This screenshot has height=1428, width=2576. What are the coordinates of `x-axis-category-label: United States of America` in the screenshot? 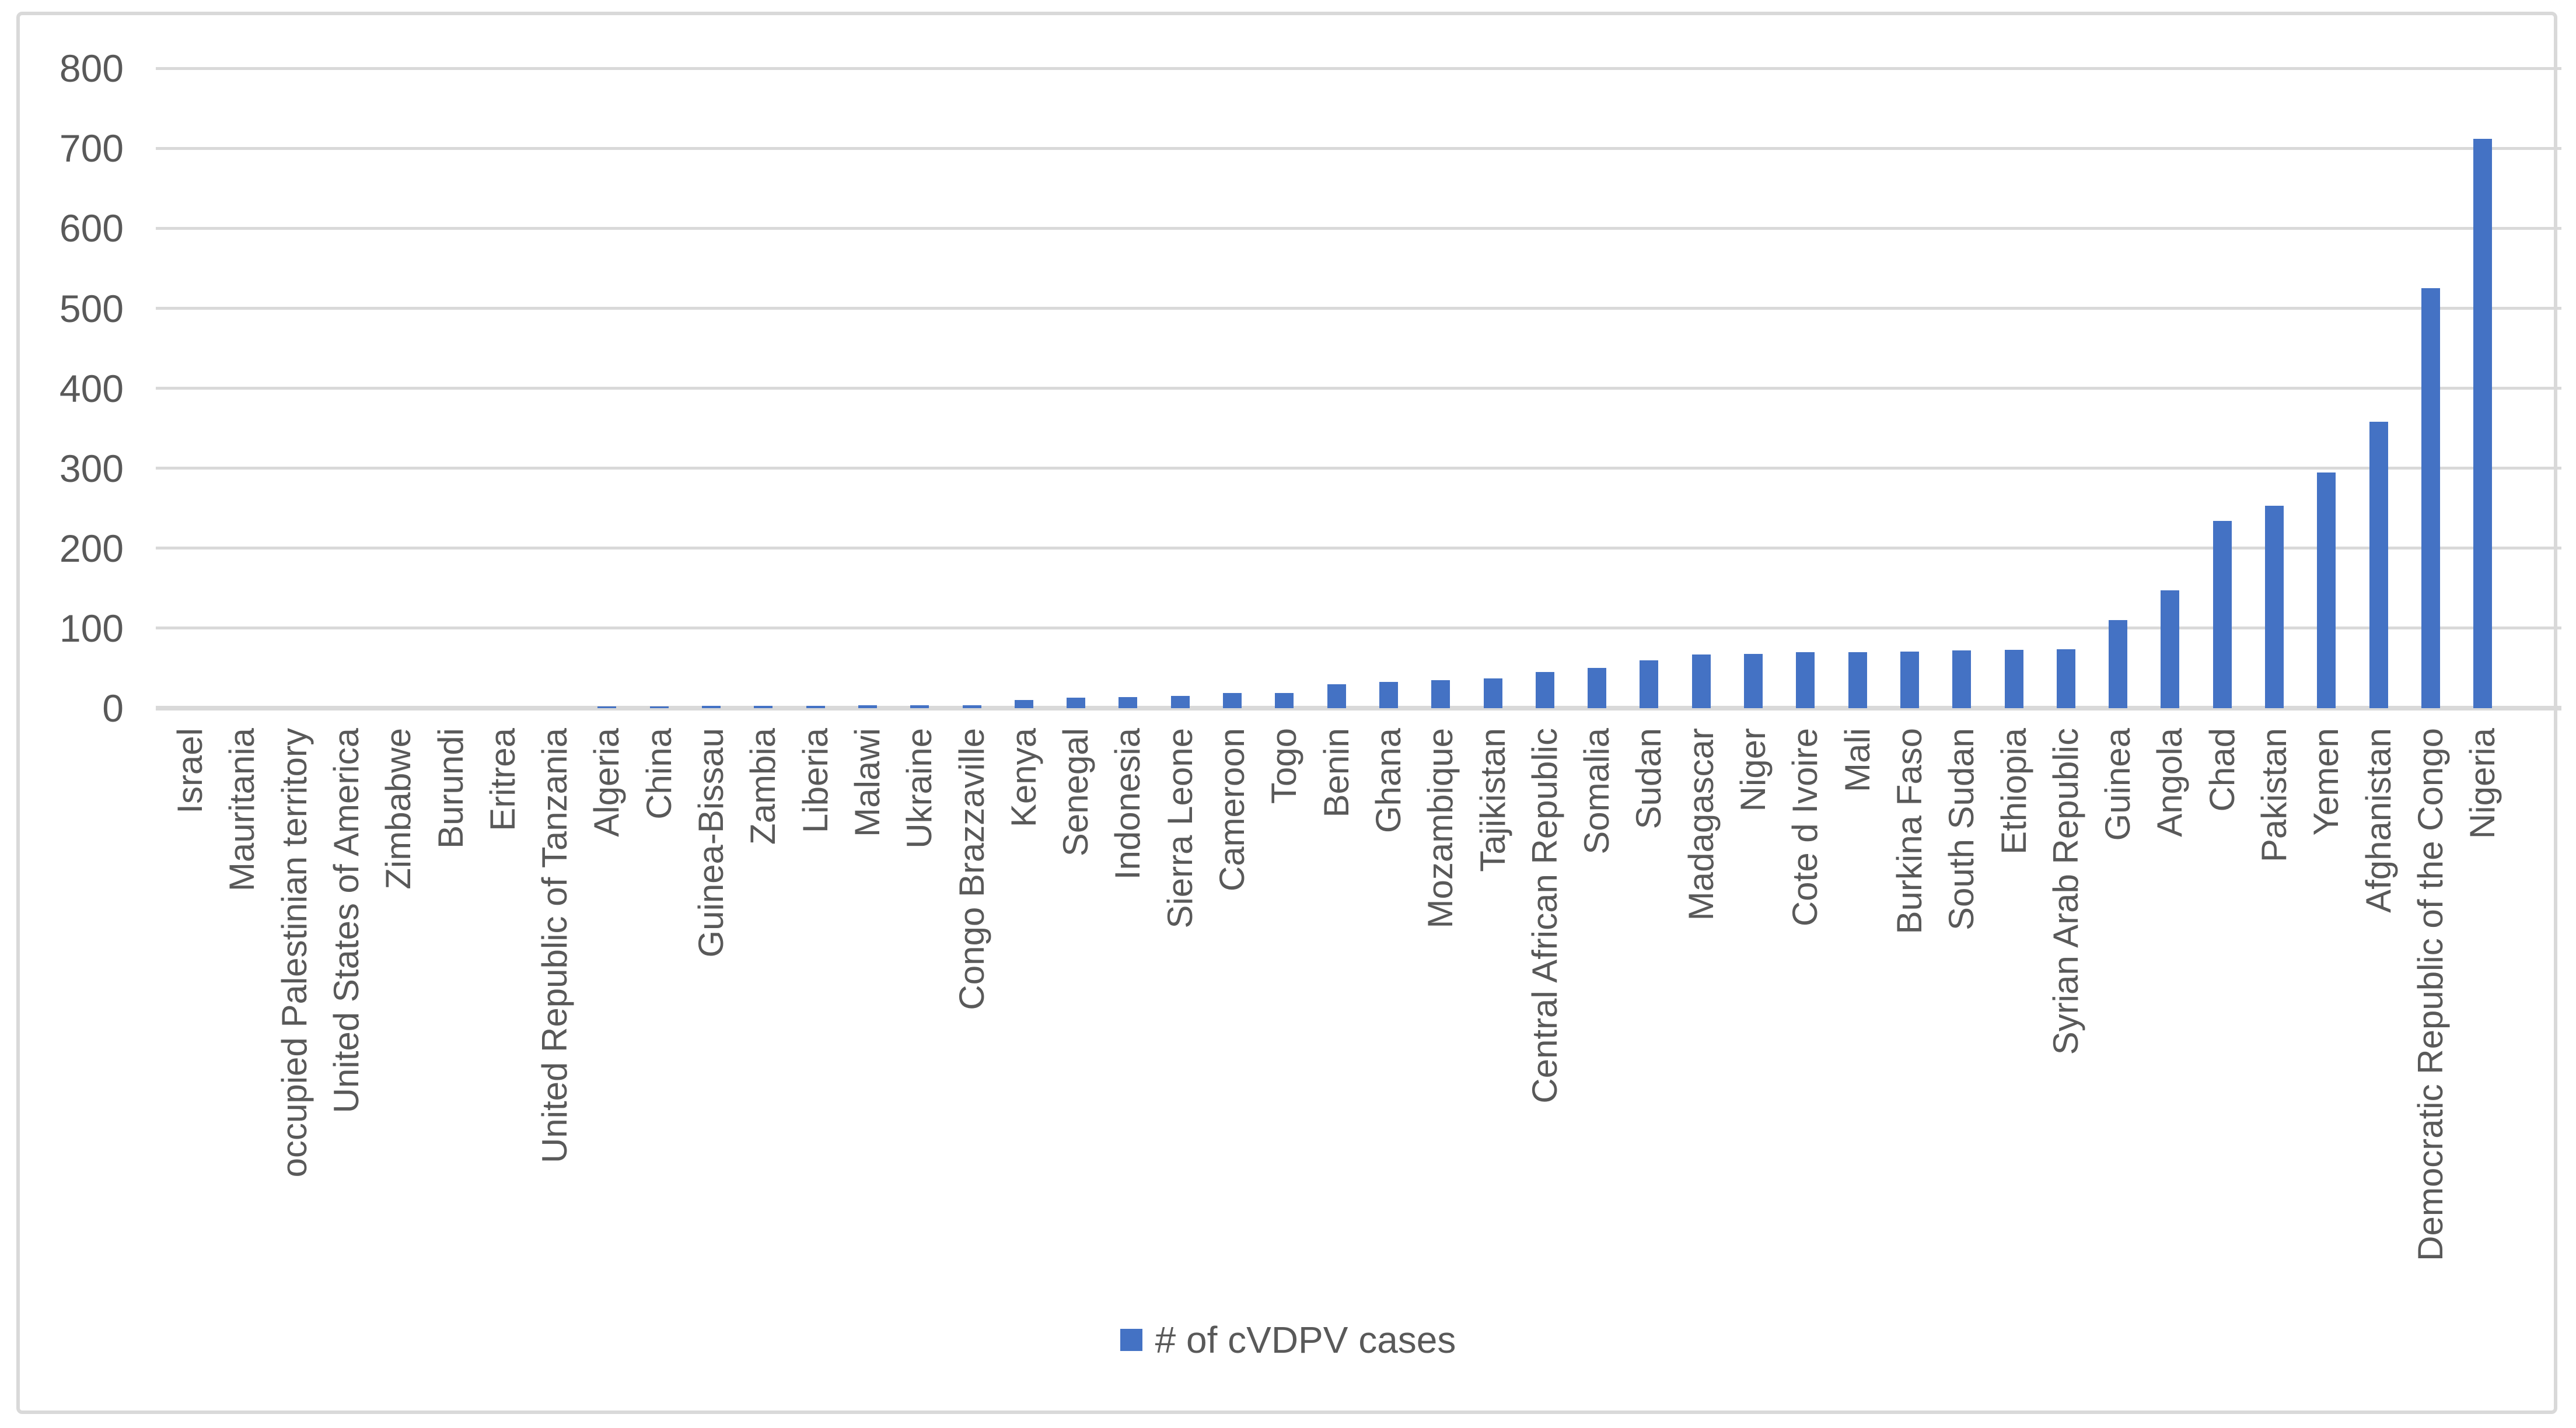 It's located at (346, 921).